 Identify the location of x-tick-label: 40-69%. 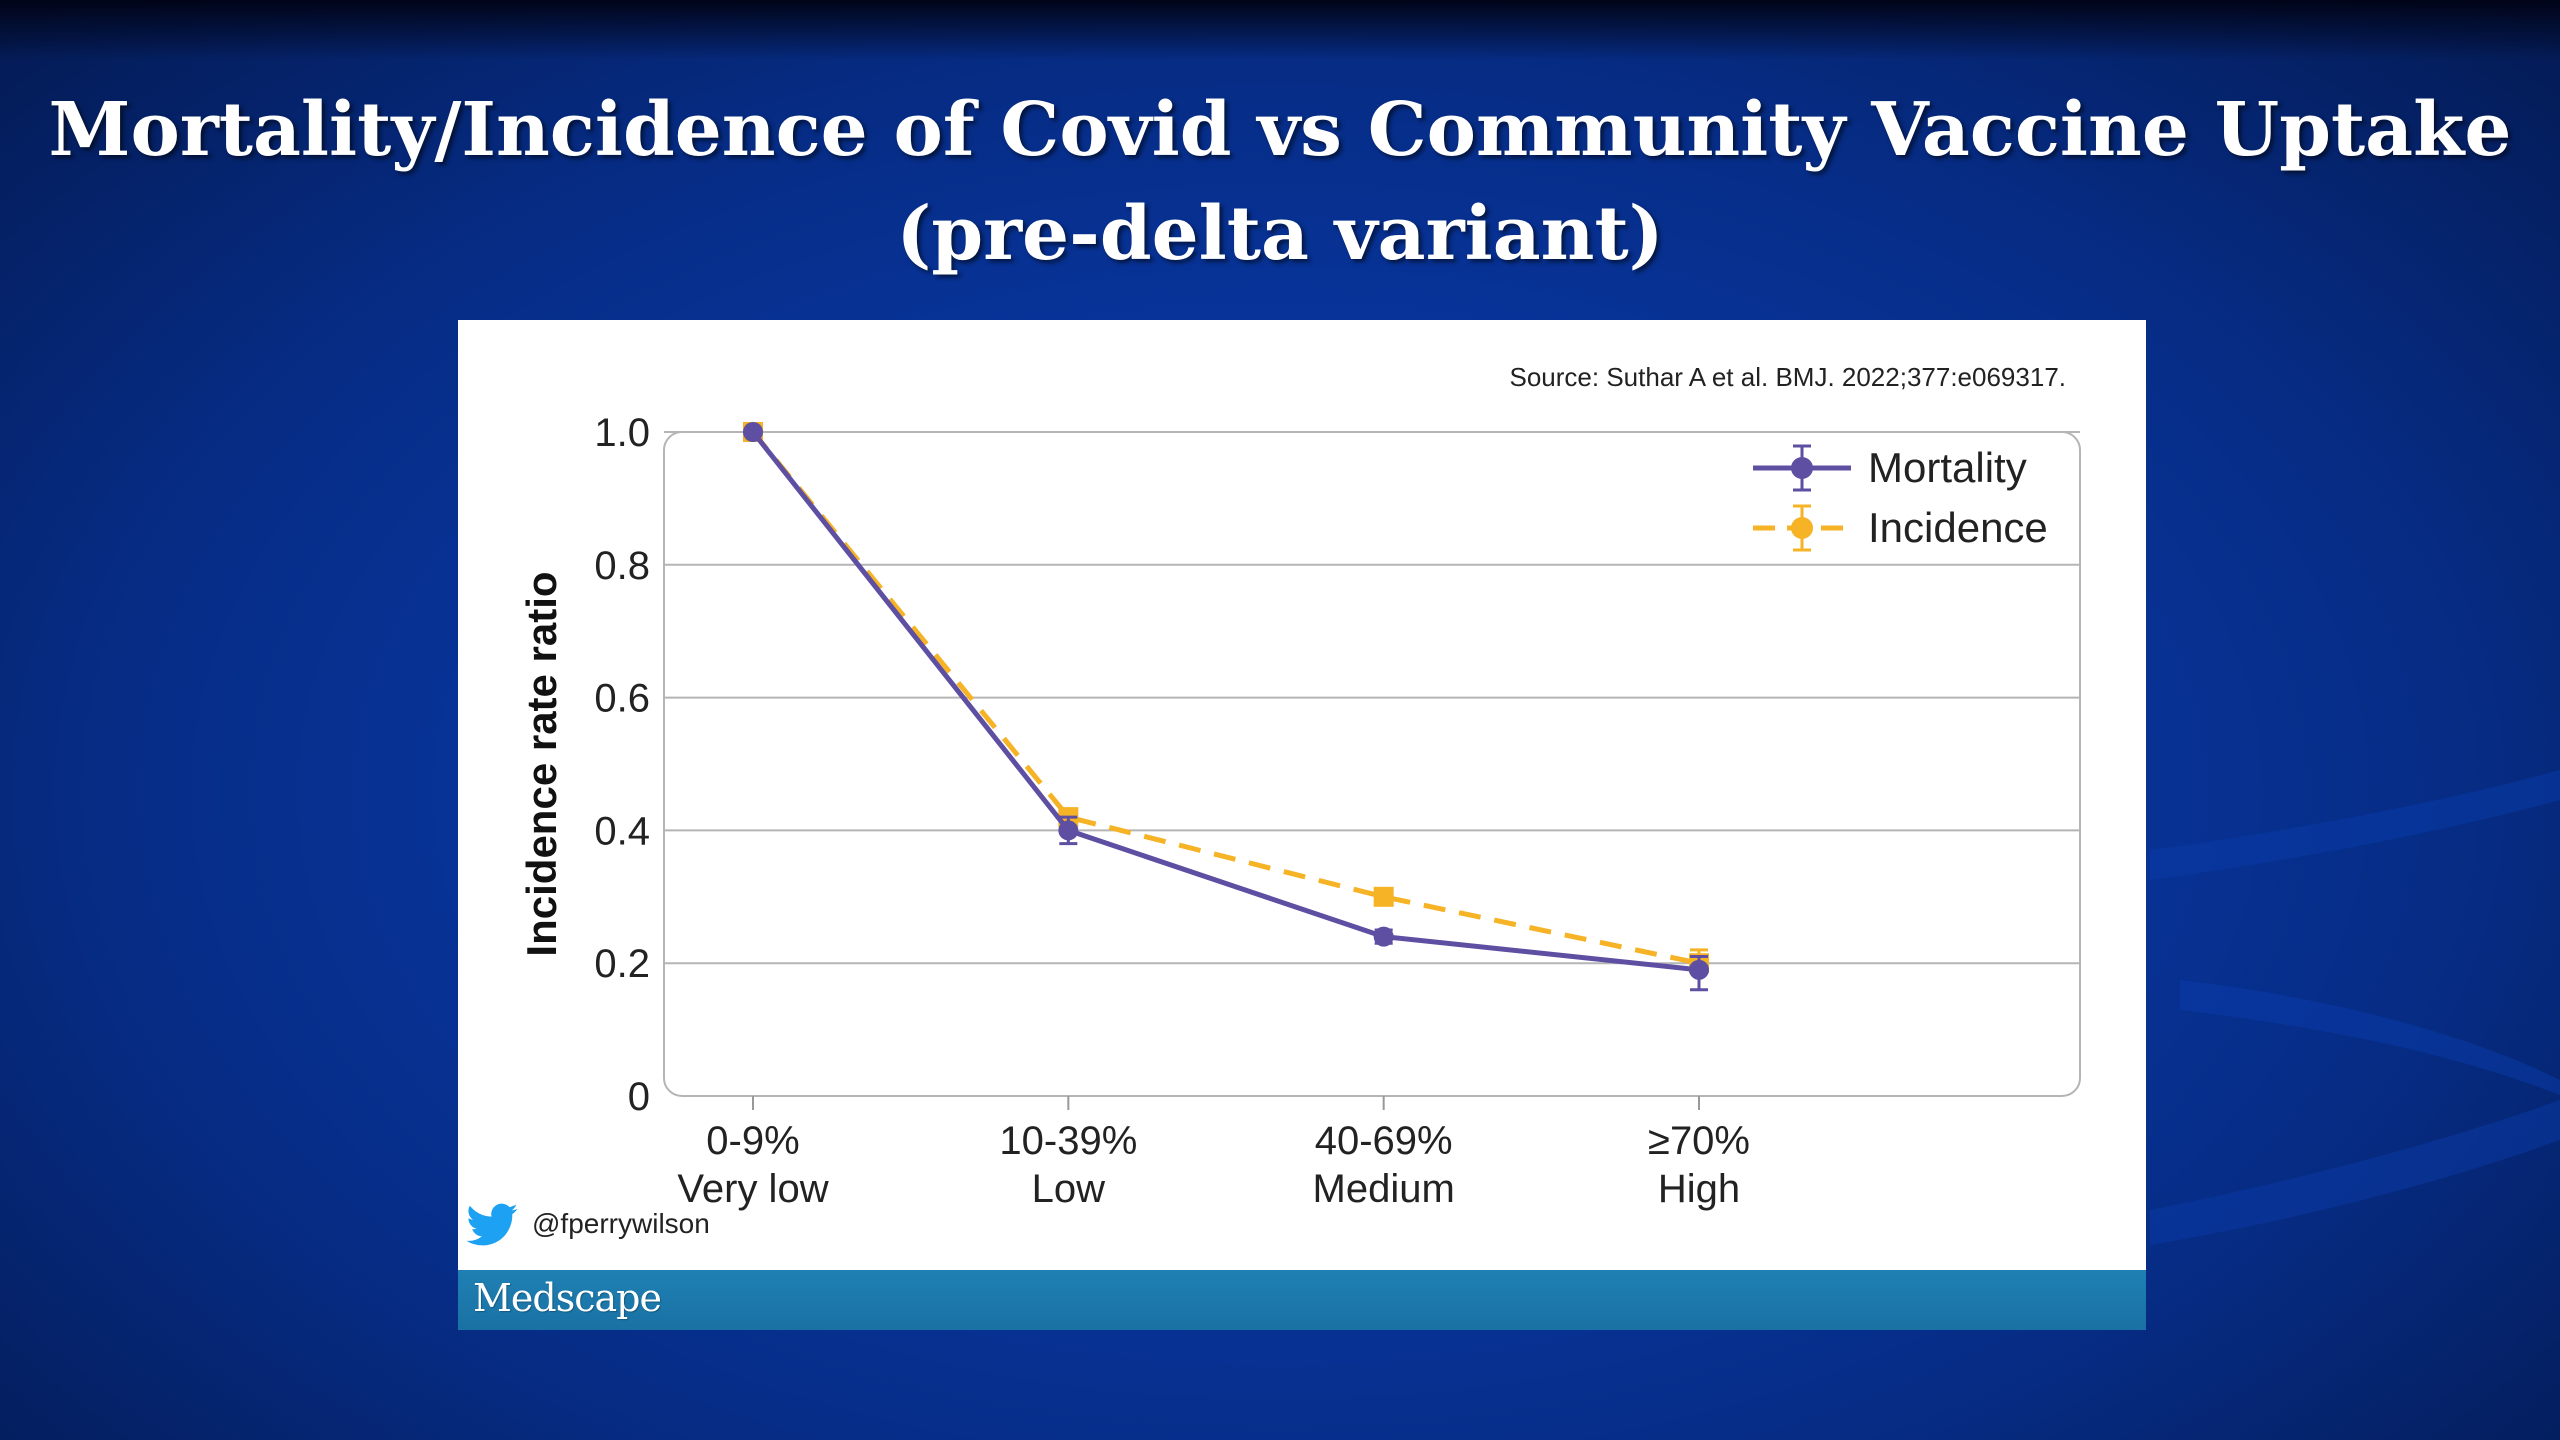
(1384, 1141).